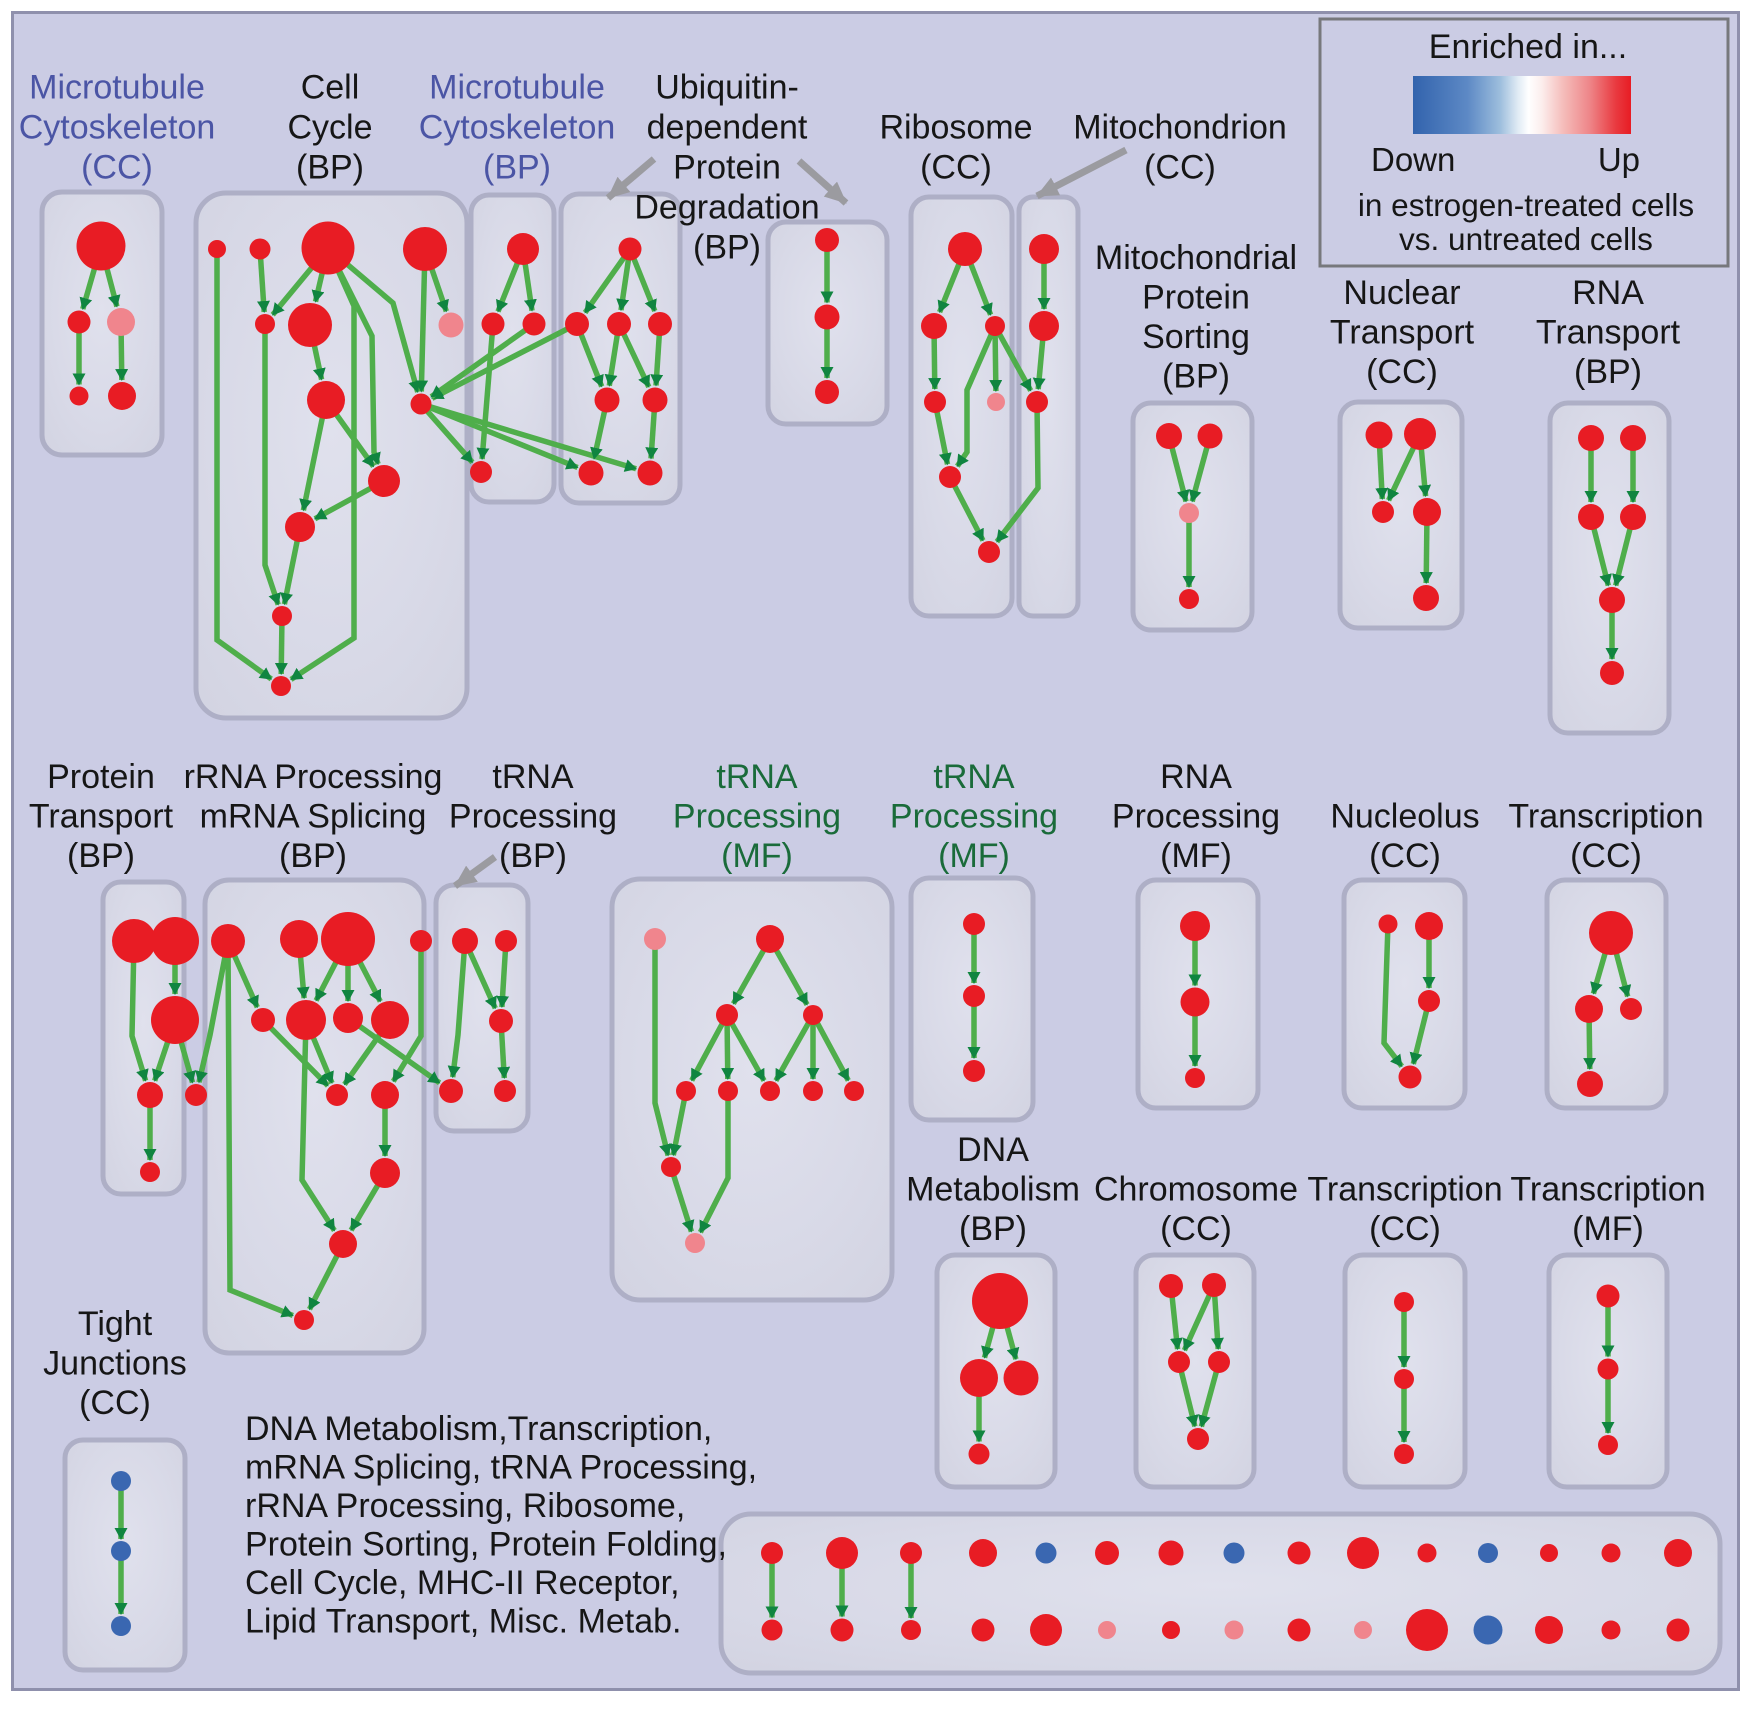 This screenshot has width=1750, height=1715. I want to click on svg-text: DNA Metabolism,Transcription,, so click(478, 1429).